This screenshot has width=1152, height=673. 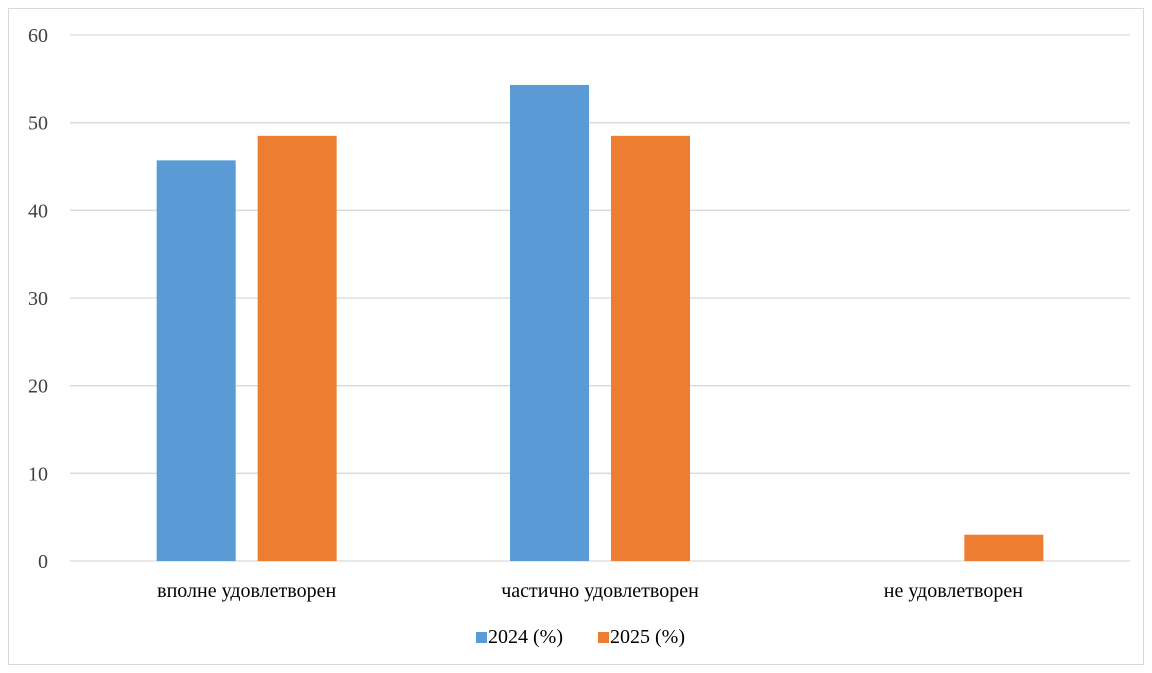 What do you see at coordinates (600, 591) in the screenshot?
I see `x-category-label: частично удовлетворен` at bounding box center [600, 591].